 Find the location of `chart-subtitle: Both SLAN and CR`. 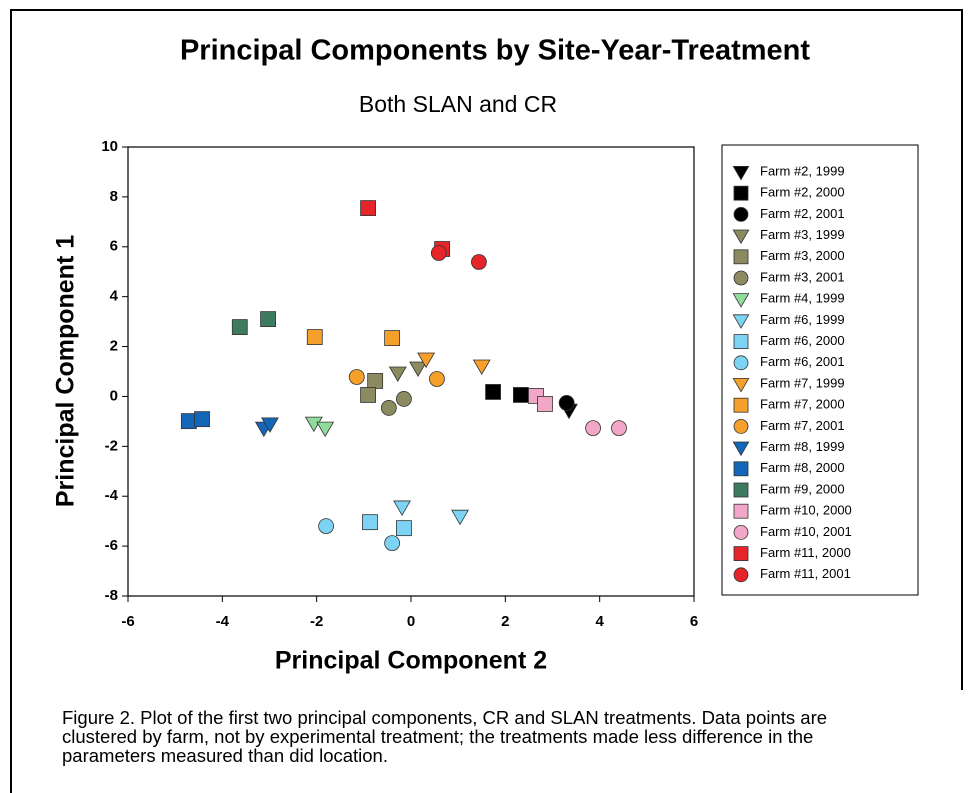

chart-subtitle: Both SLAN and CR is located at coordinates (458, 104).